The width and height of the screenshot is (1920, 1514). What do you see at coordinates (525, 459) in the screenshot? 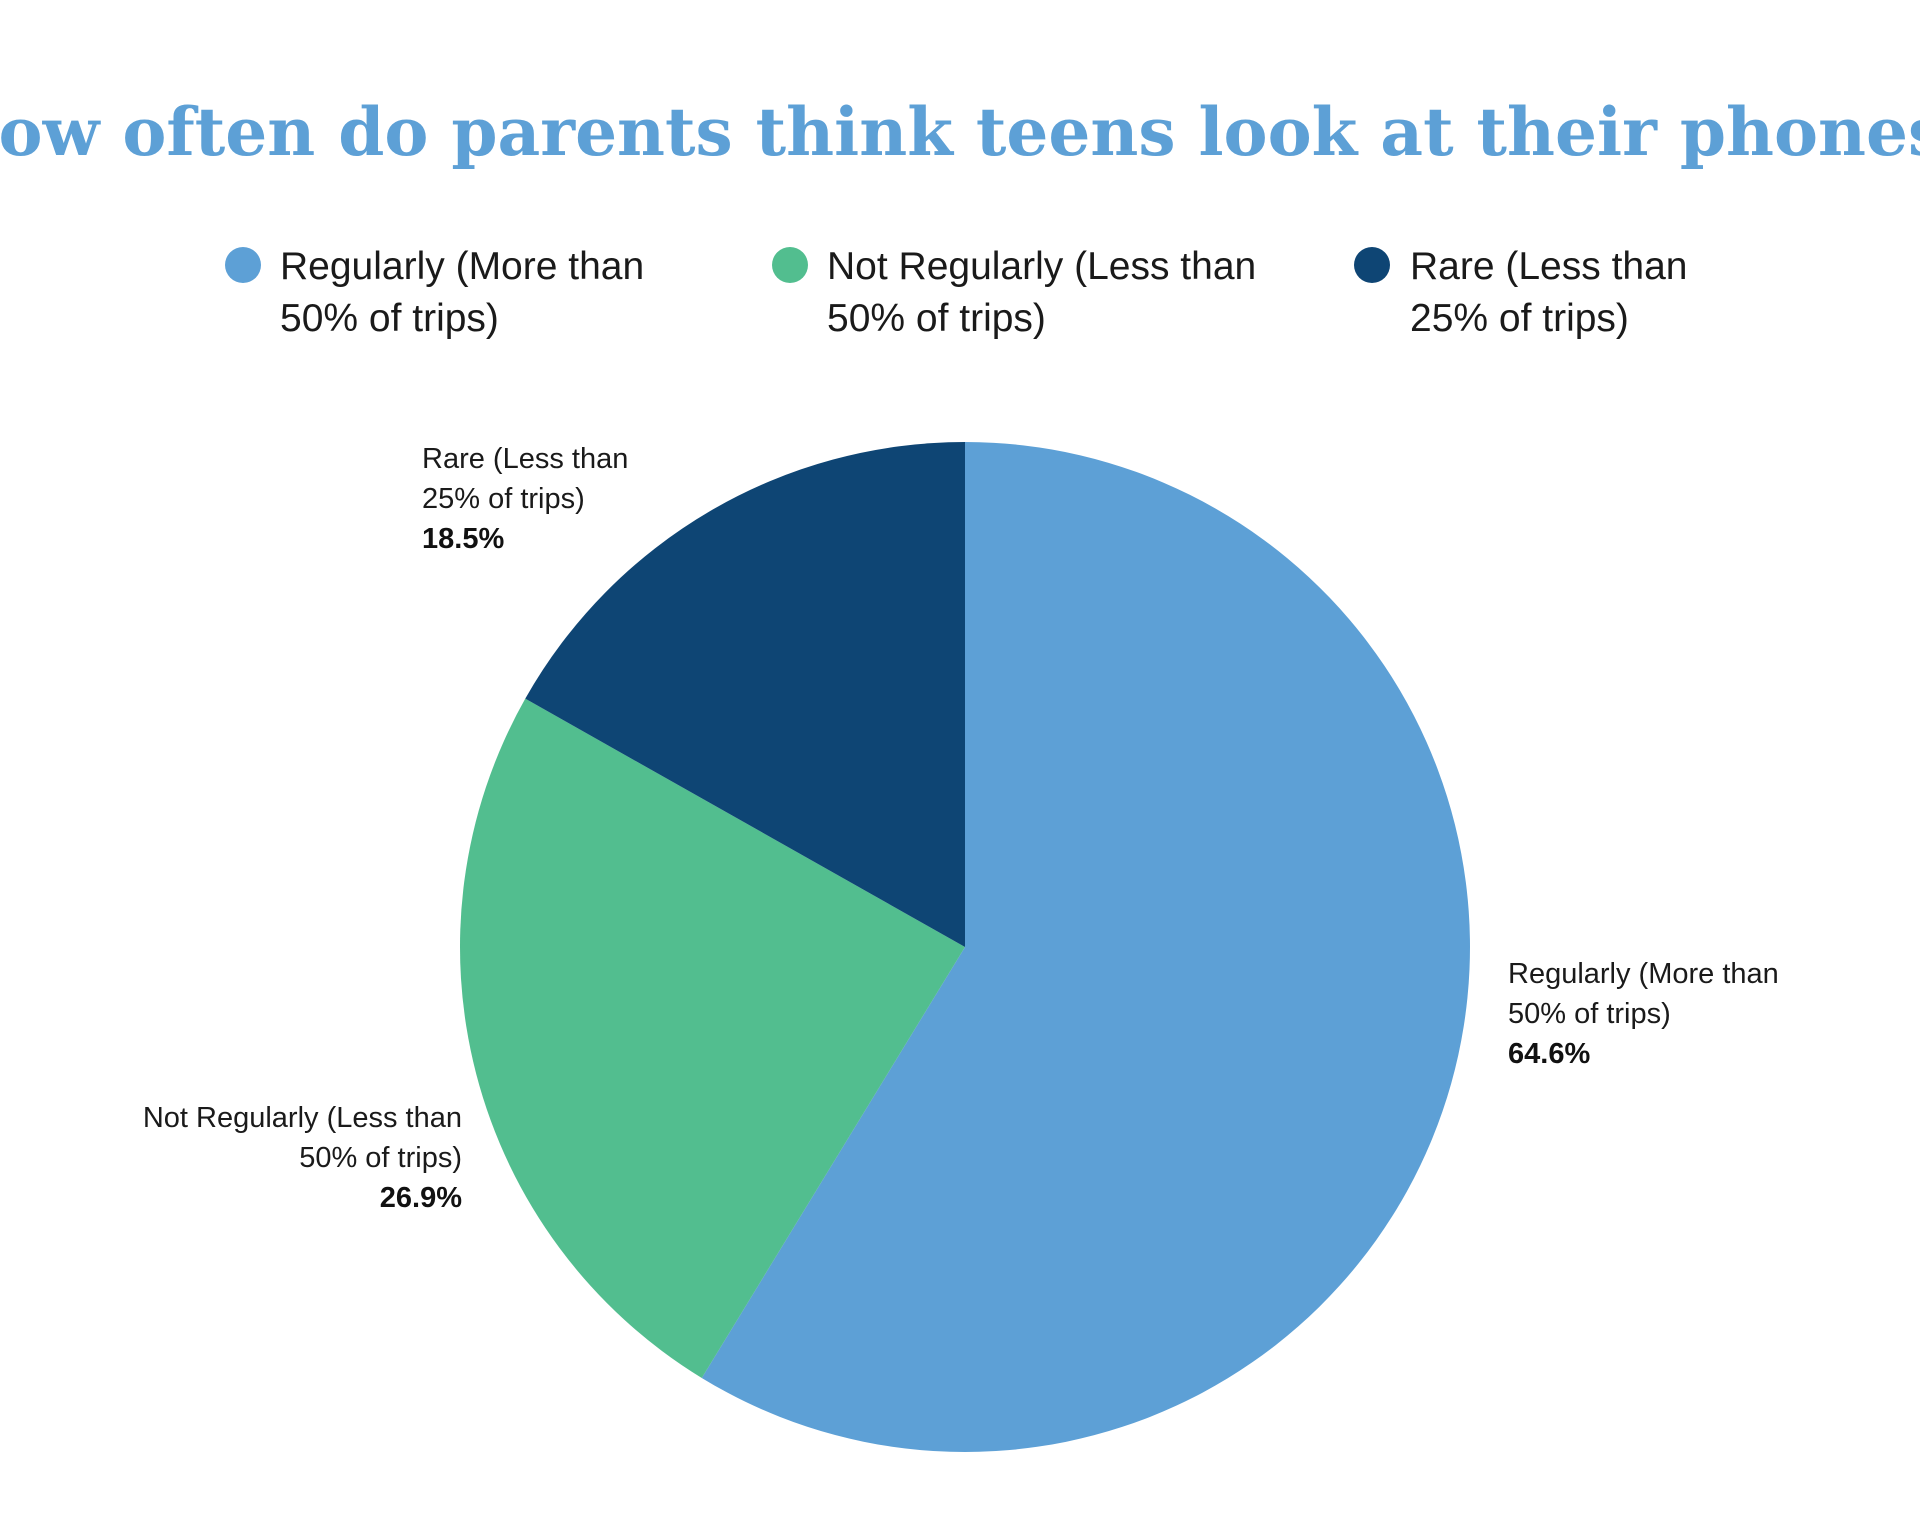
I see `slice-label-3-line-1: Rare (Less than` at bounding box center [525, 459].